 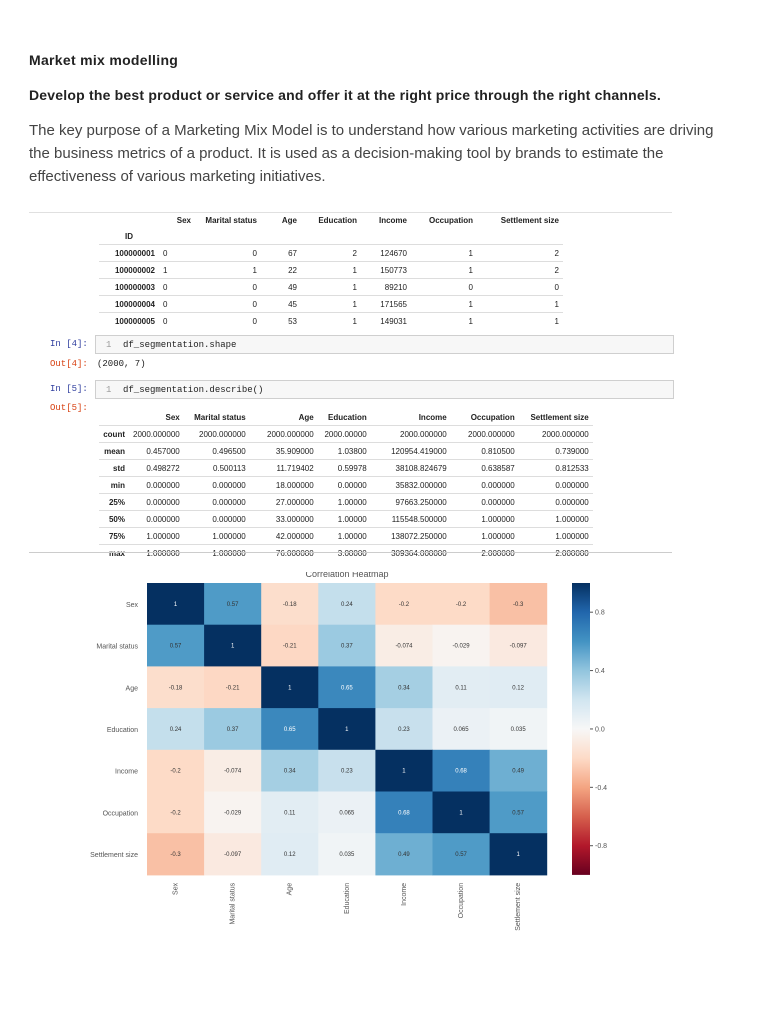 What do you see at coordinates (289, 220) in the screenshot?
I see `header-cell: Age` at bounding box center [289, 220].